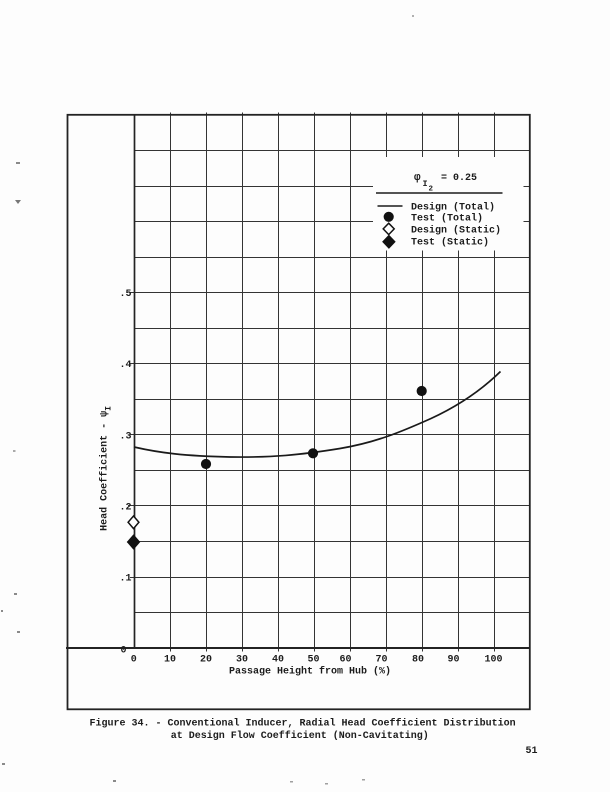 This screenshot has height=792, width=610. What do you see at coordinates (125, 507) in the screenshot?
I see `svg-text: .2` at bounding box center [125, 507].